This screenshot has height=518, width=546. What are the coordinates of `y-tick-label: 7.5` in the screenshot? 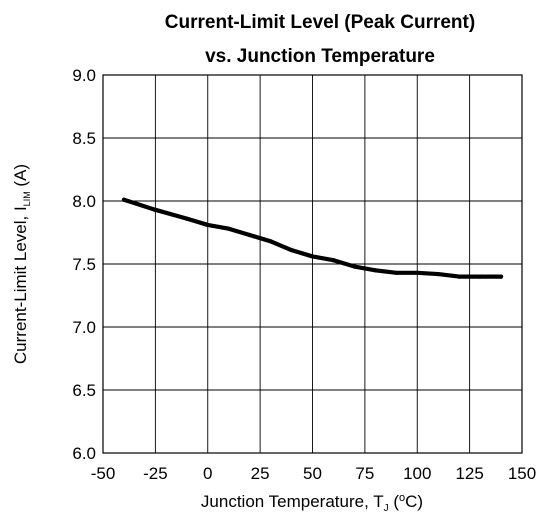 It's located at (84, 264).